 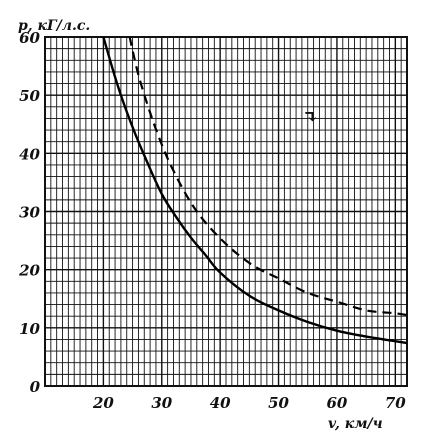 I want to click on x-tick-label: 20, so click(x=103, y=403).